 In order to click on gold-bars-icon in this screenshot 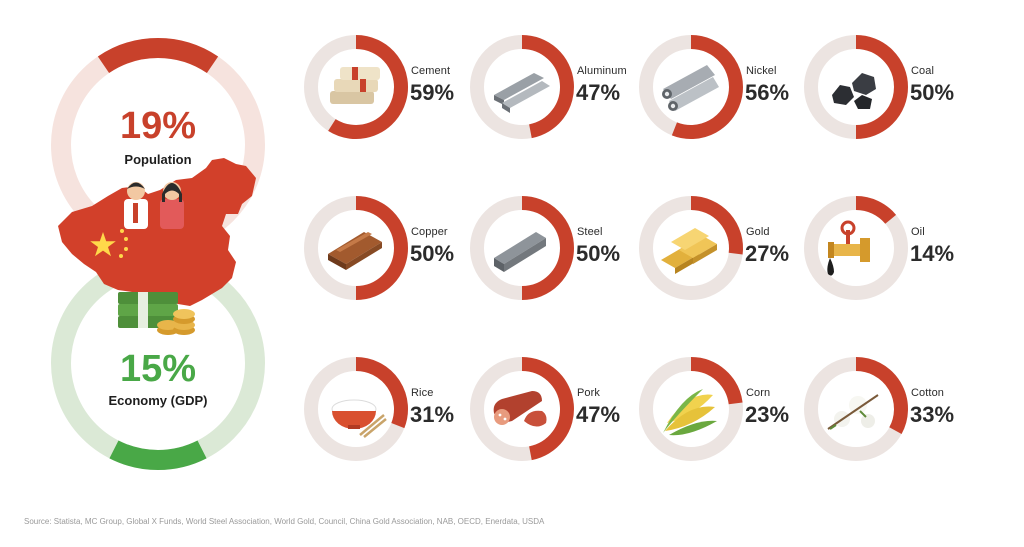, I will do `click(689, 251)`.